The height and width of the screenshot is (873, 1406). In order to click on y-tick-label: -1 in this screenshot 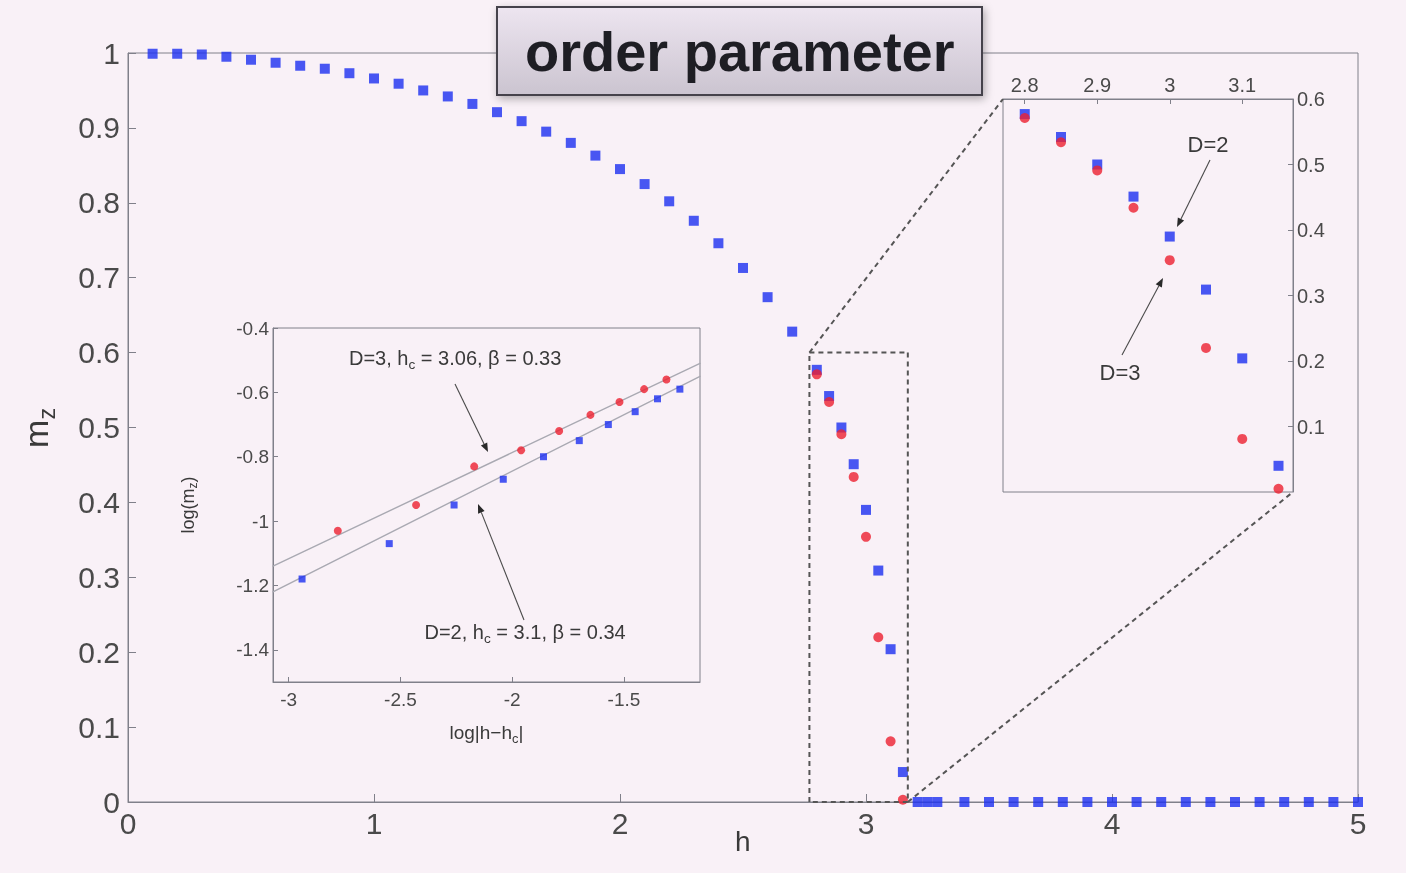, I will do `click(260, 521)`.